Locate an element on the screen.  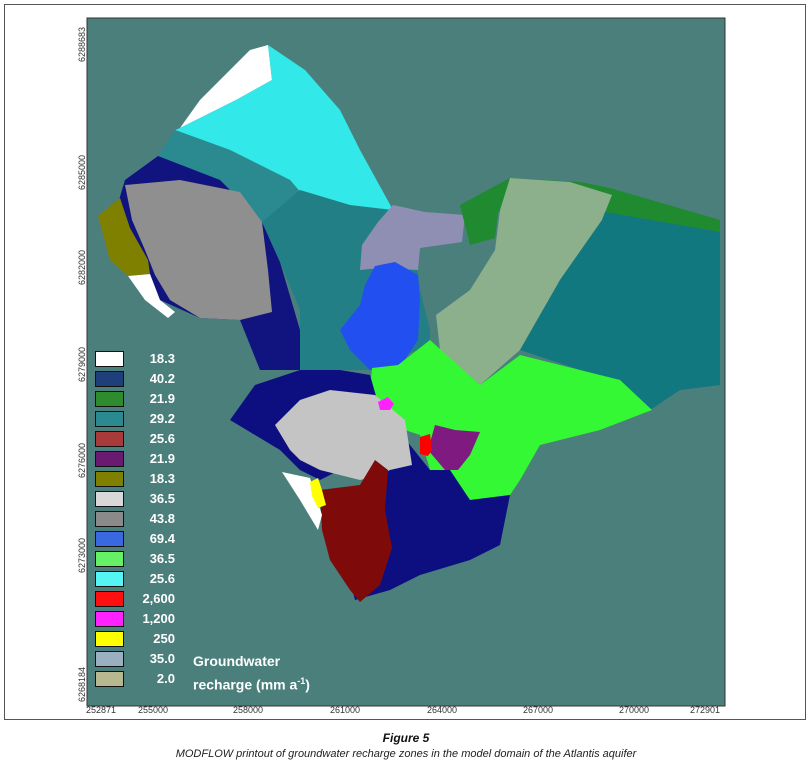
x-tick-label: 261000 is located at coordinates (345, 710).